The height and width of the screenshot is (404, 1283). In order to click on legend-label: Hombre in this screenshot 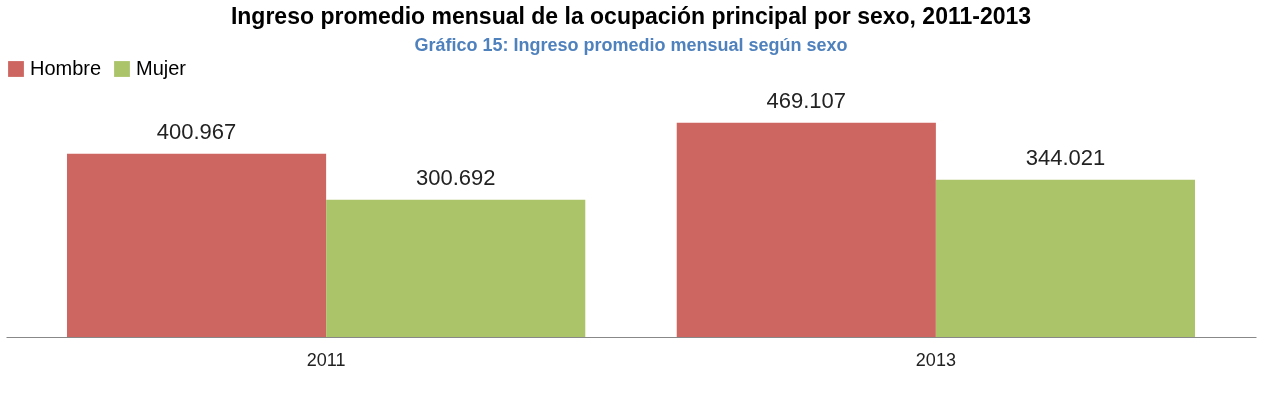, I will do `click(66, 68)`.